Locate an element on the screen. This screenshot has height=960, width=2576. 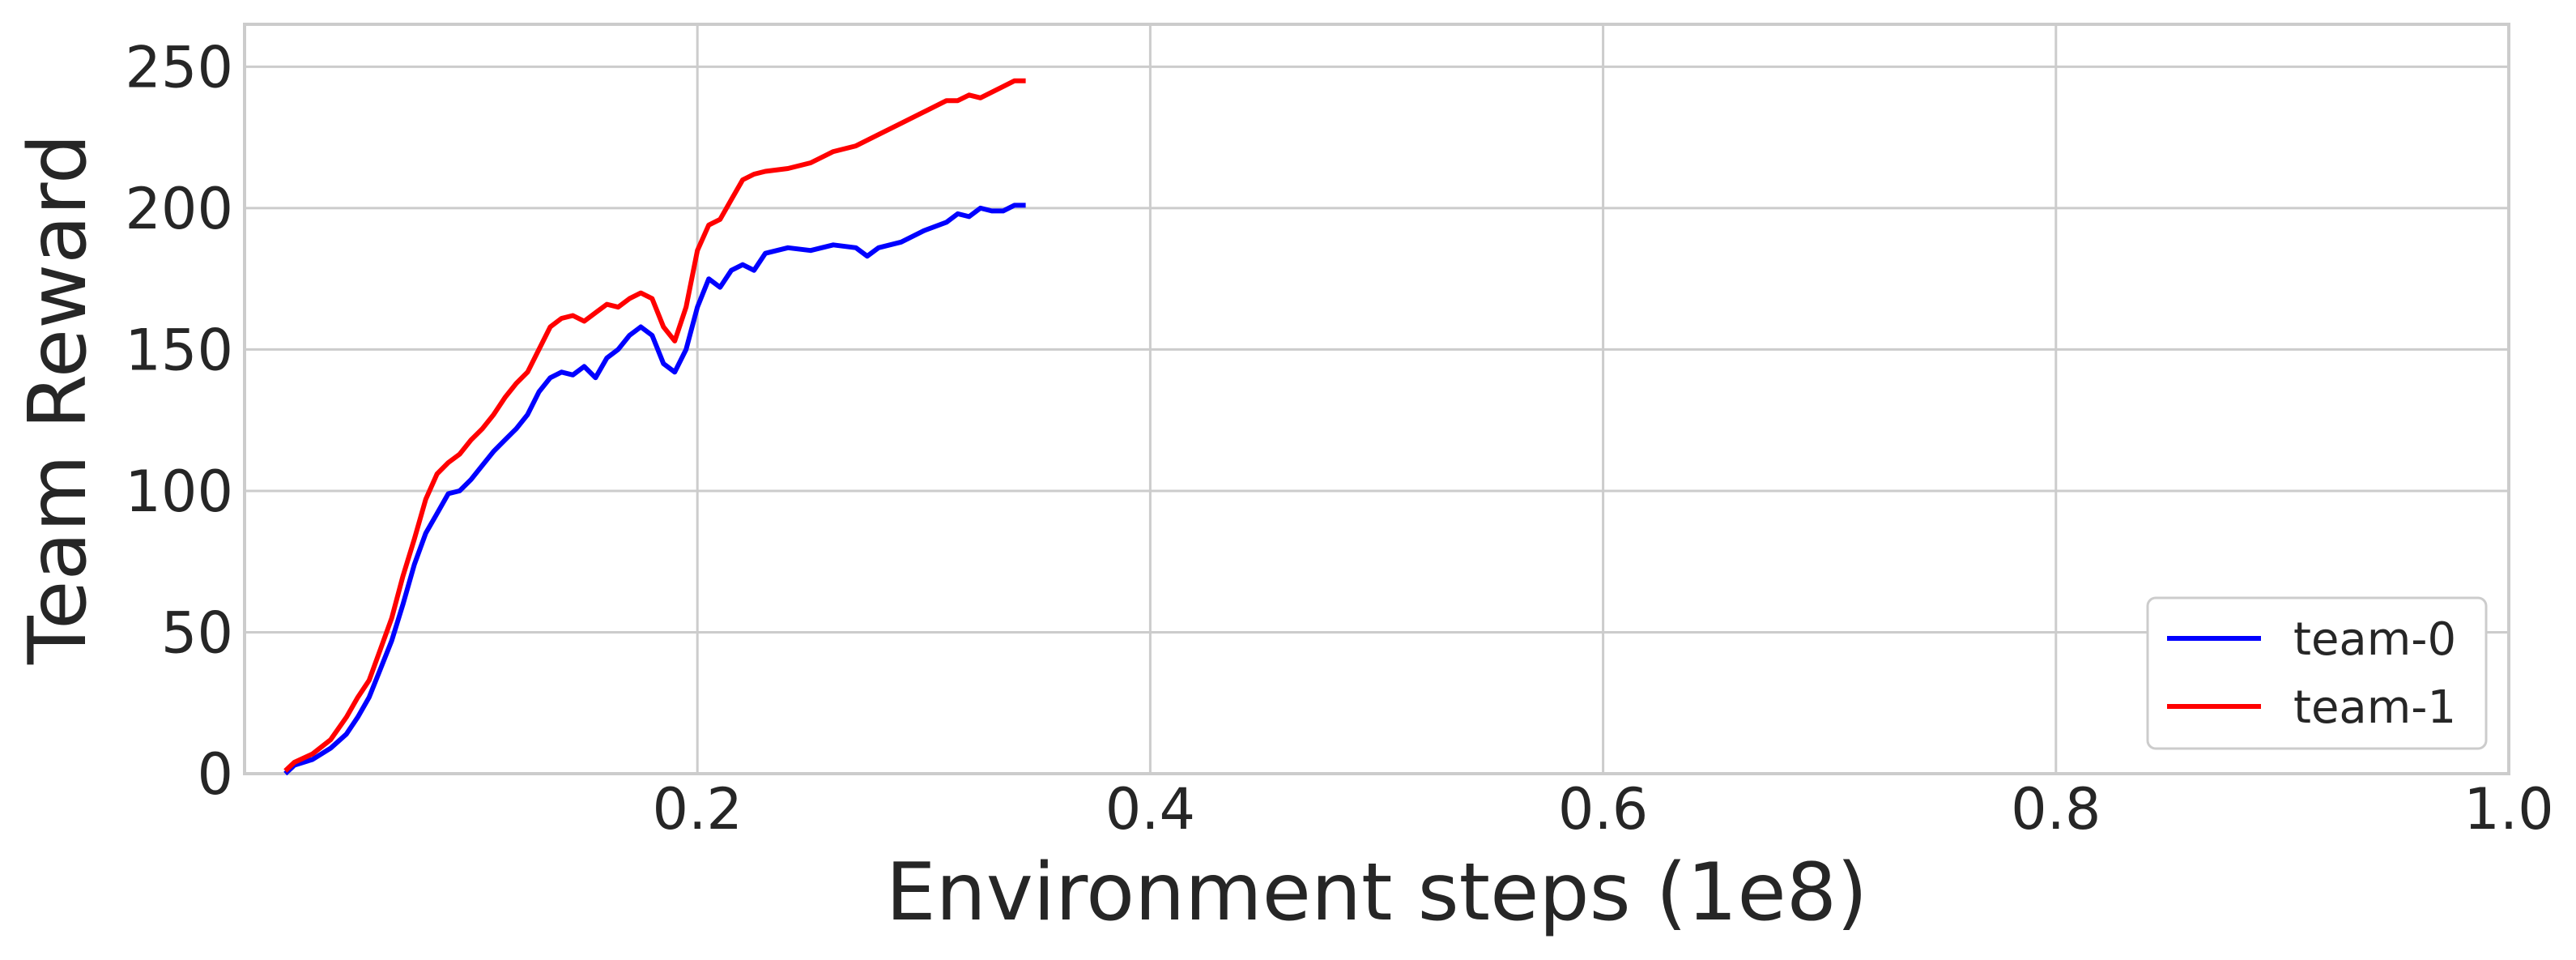
x-tick-labels: 0.2 0.4 0.6 0.8 1.0 is located at coordinates (1603, 809).